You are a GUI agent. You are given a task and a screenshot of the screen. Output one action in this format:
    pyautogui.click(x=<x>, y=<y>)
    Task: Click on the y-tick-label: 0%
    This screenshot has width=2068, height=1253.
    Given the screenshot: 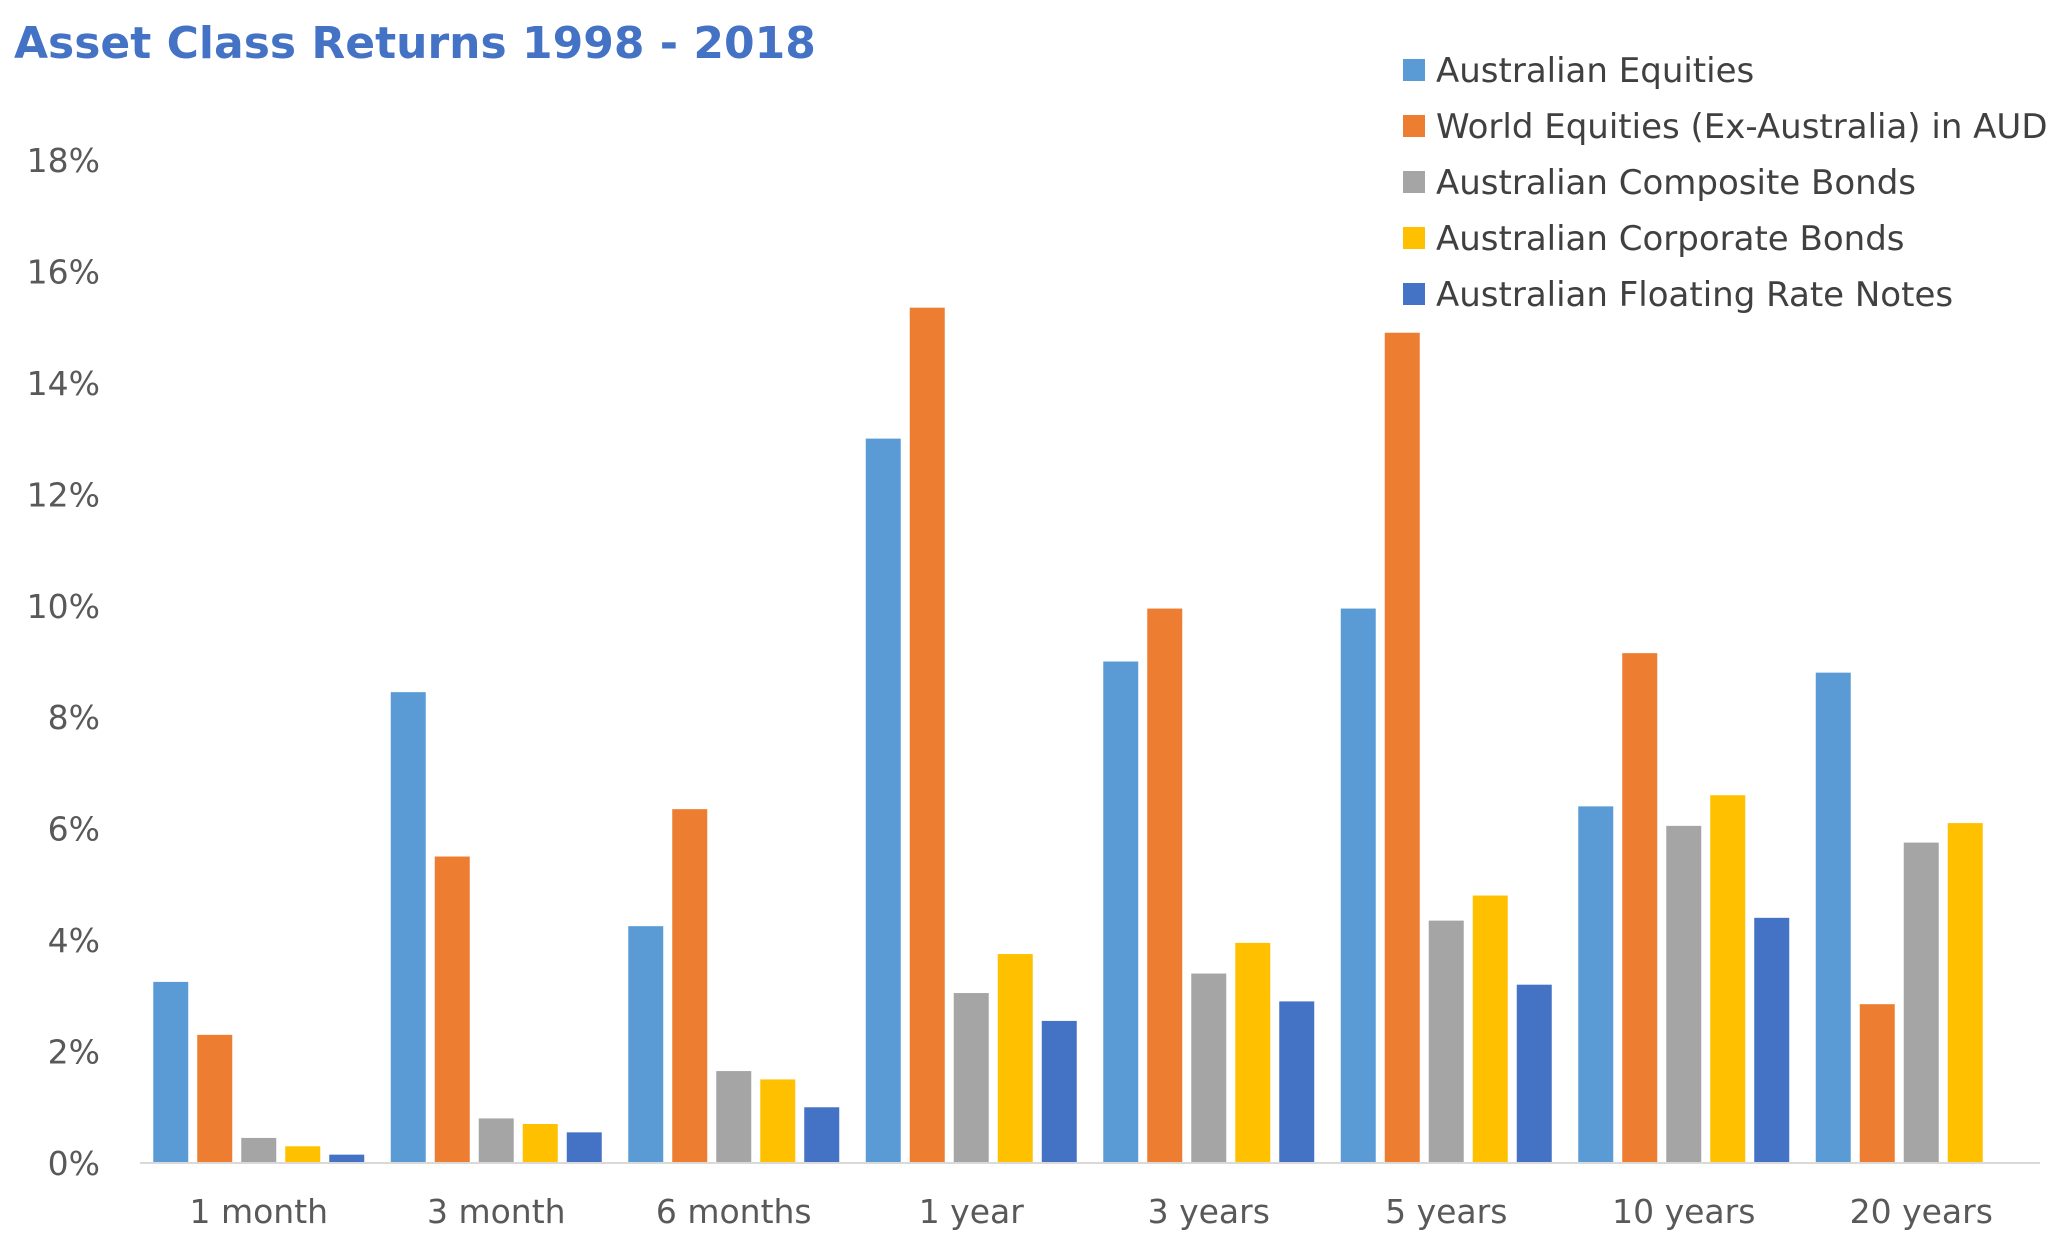 What is the action you would take?
    pyautogui.click(x=74, y=1163)
    